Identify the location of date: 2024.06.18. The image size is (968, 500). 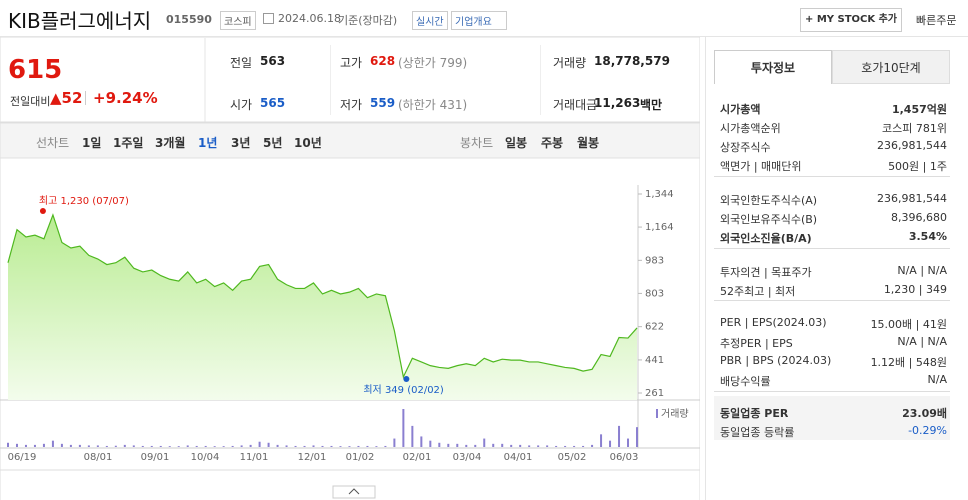
(309, 18).